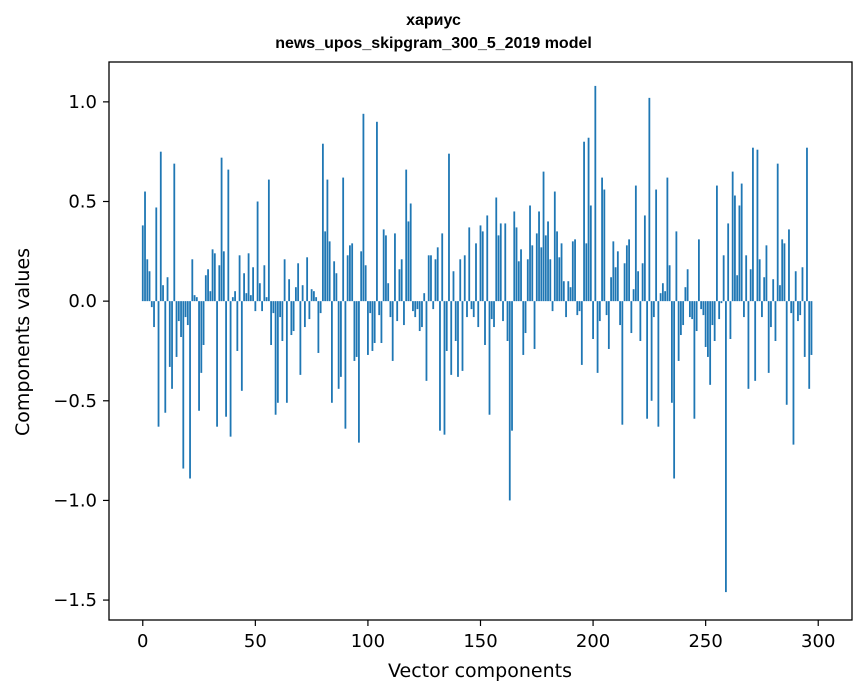  What do you see at coordinates (433, 20) in the screenshot?
I see `chart-title: хариус` at bounding box center [433, 20].